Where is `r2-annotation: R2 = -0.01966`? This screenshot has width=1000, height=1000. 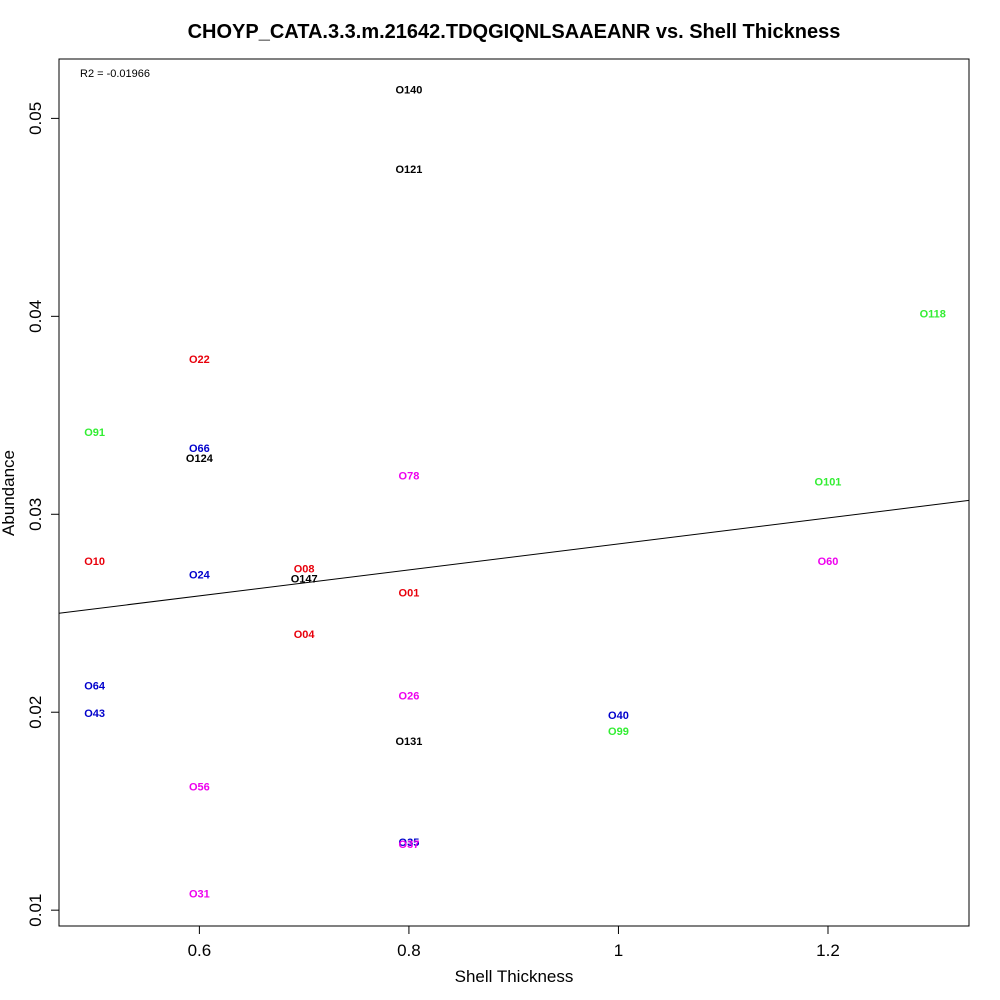
r2-annotation: R2 = -0.01966 is located at coordinates (115, 74).